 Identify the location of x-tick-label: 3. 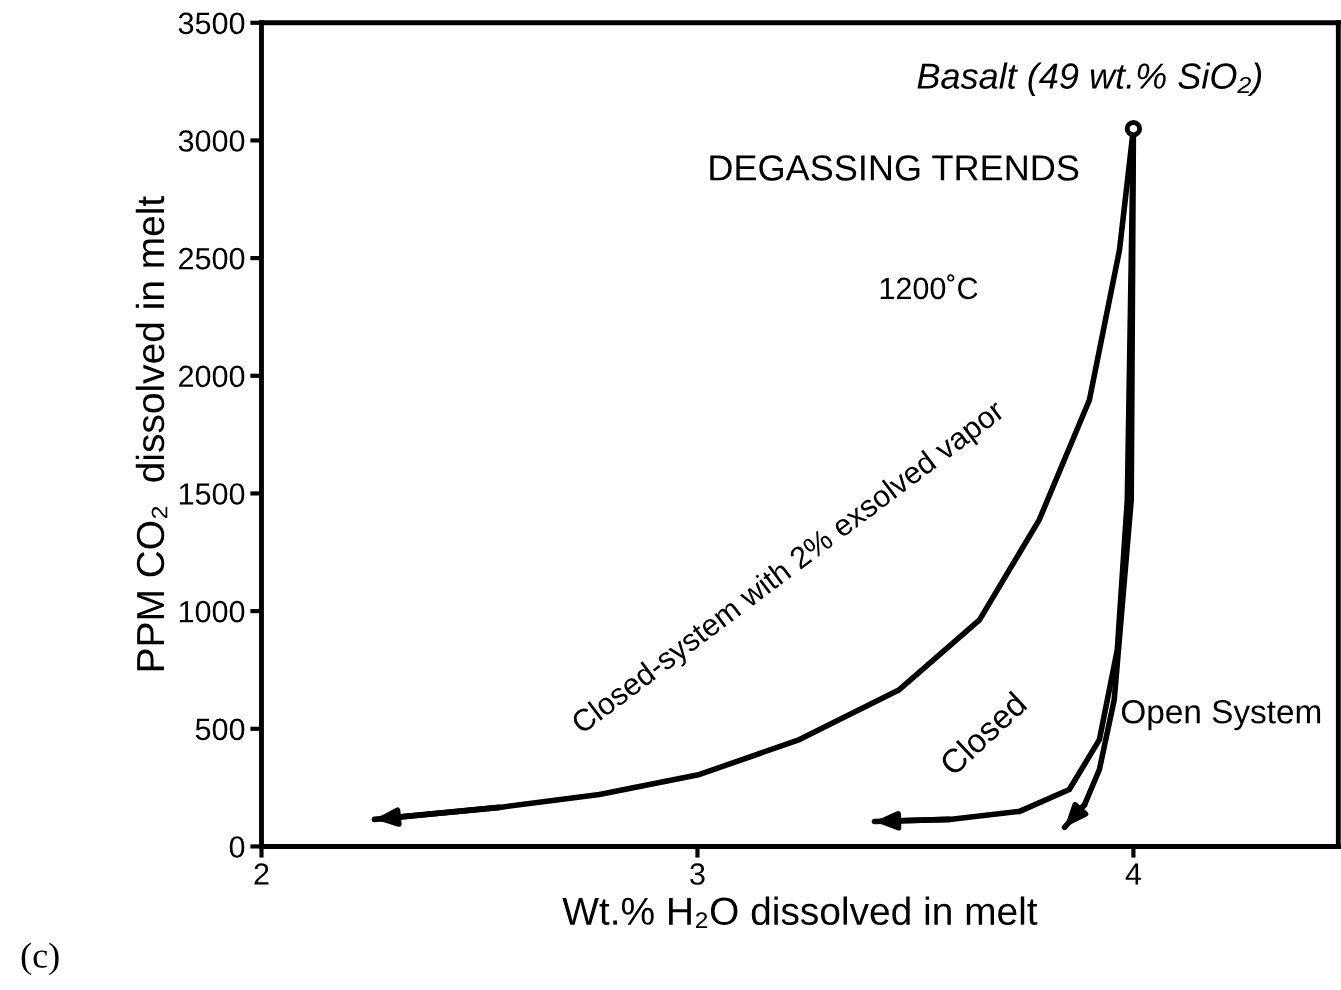
(697, 874).